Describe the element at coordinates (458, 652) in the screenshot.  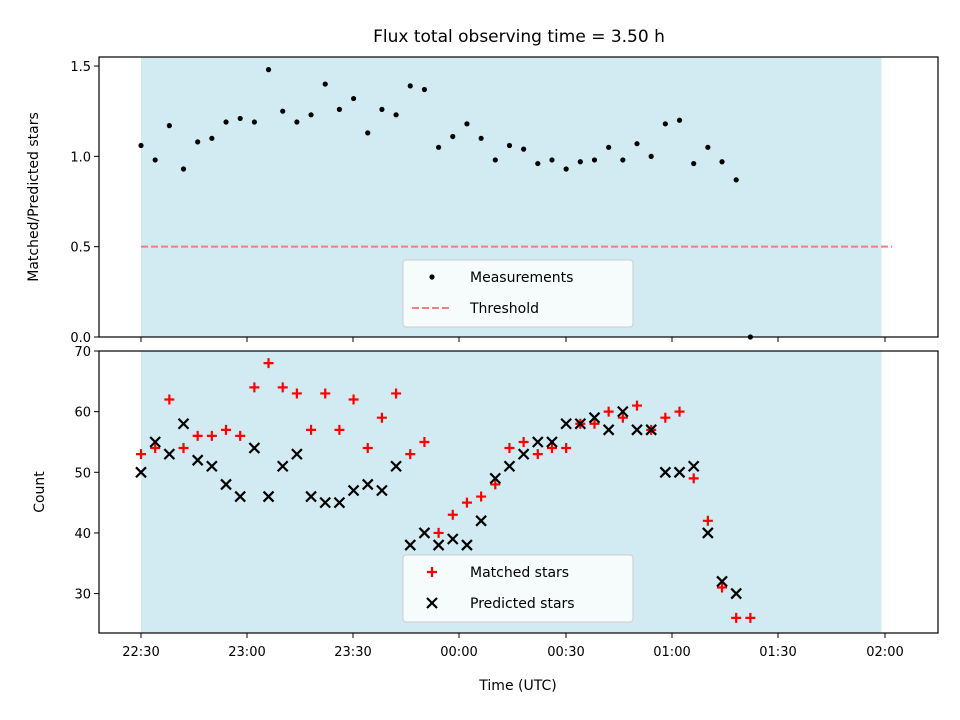
I see `x-tick-label: 00:00` at that location.